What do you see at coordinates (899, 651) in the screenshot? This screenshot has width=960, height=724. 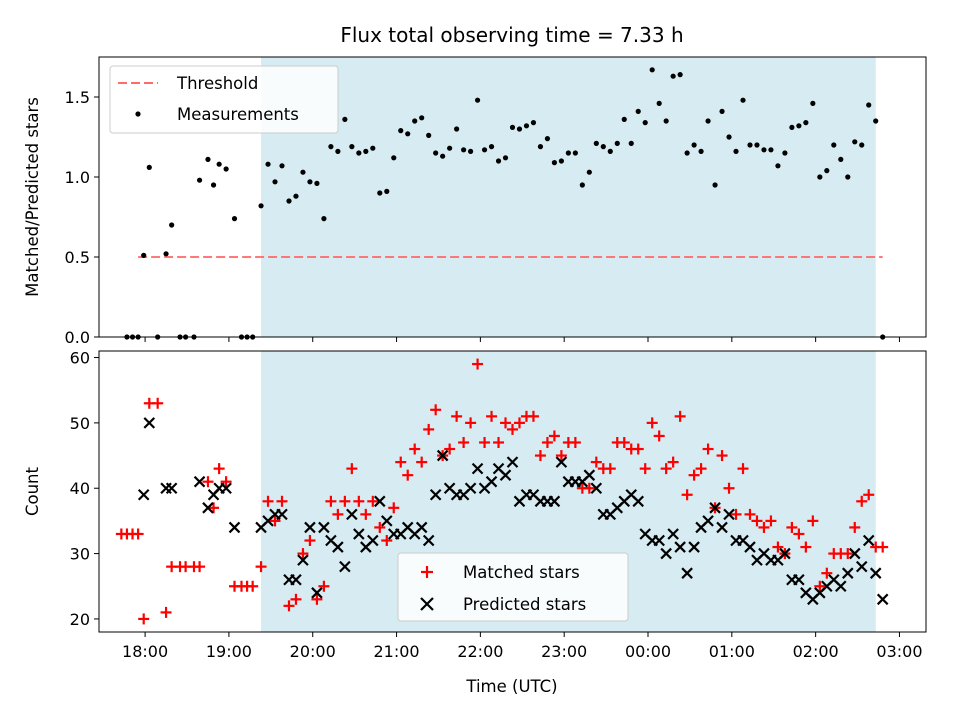 I see `x-tick-label: 03:00` at bounding box center [899, 651].